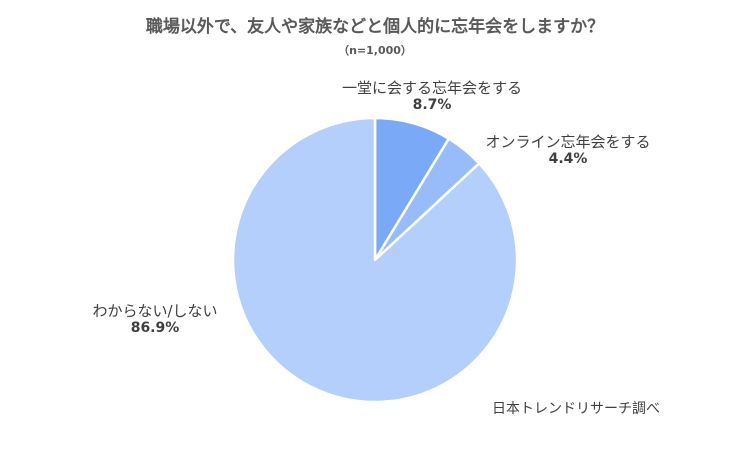 Image resolution: width=750 pixels, height=450 pixels. Describe the element at coordinates (375, 27) in the screenshot. I see `chart-title: 職場以外で、友人や家族などと個人的に忘年会をしますか？` at that location.